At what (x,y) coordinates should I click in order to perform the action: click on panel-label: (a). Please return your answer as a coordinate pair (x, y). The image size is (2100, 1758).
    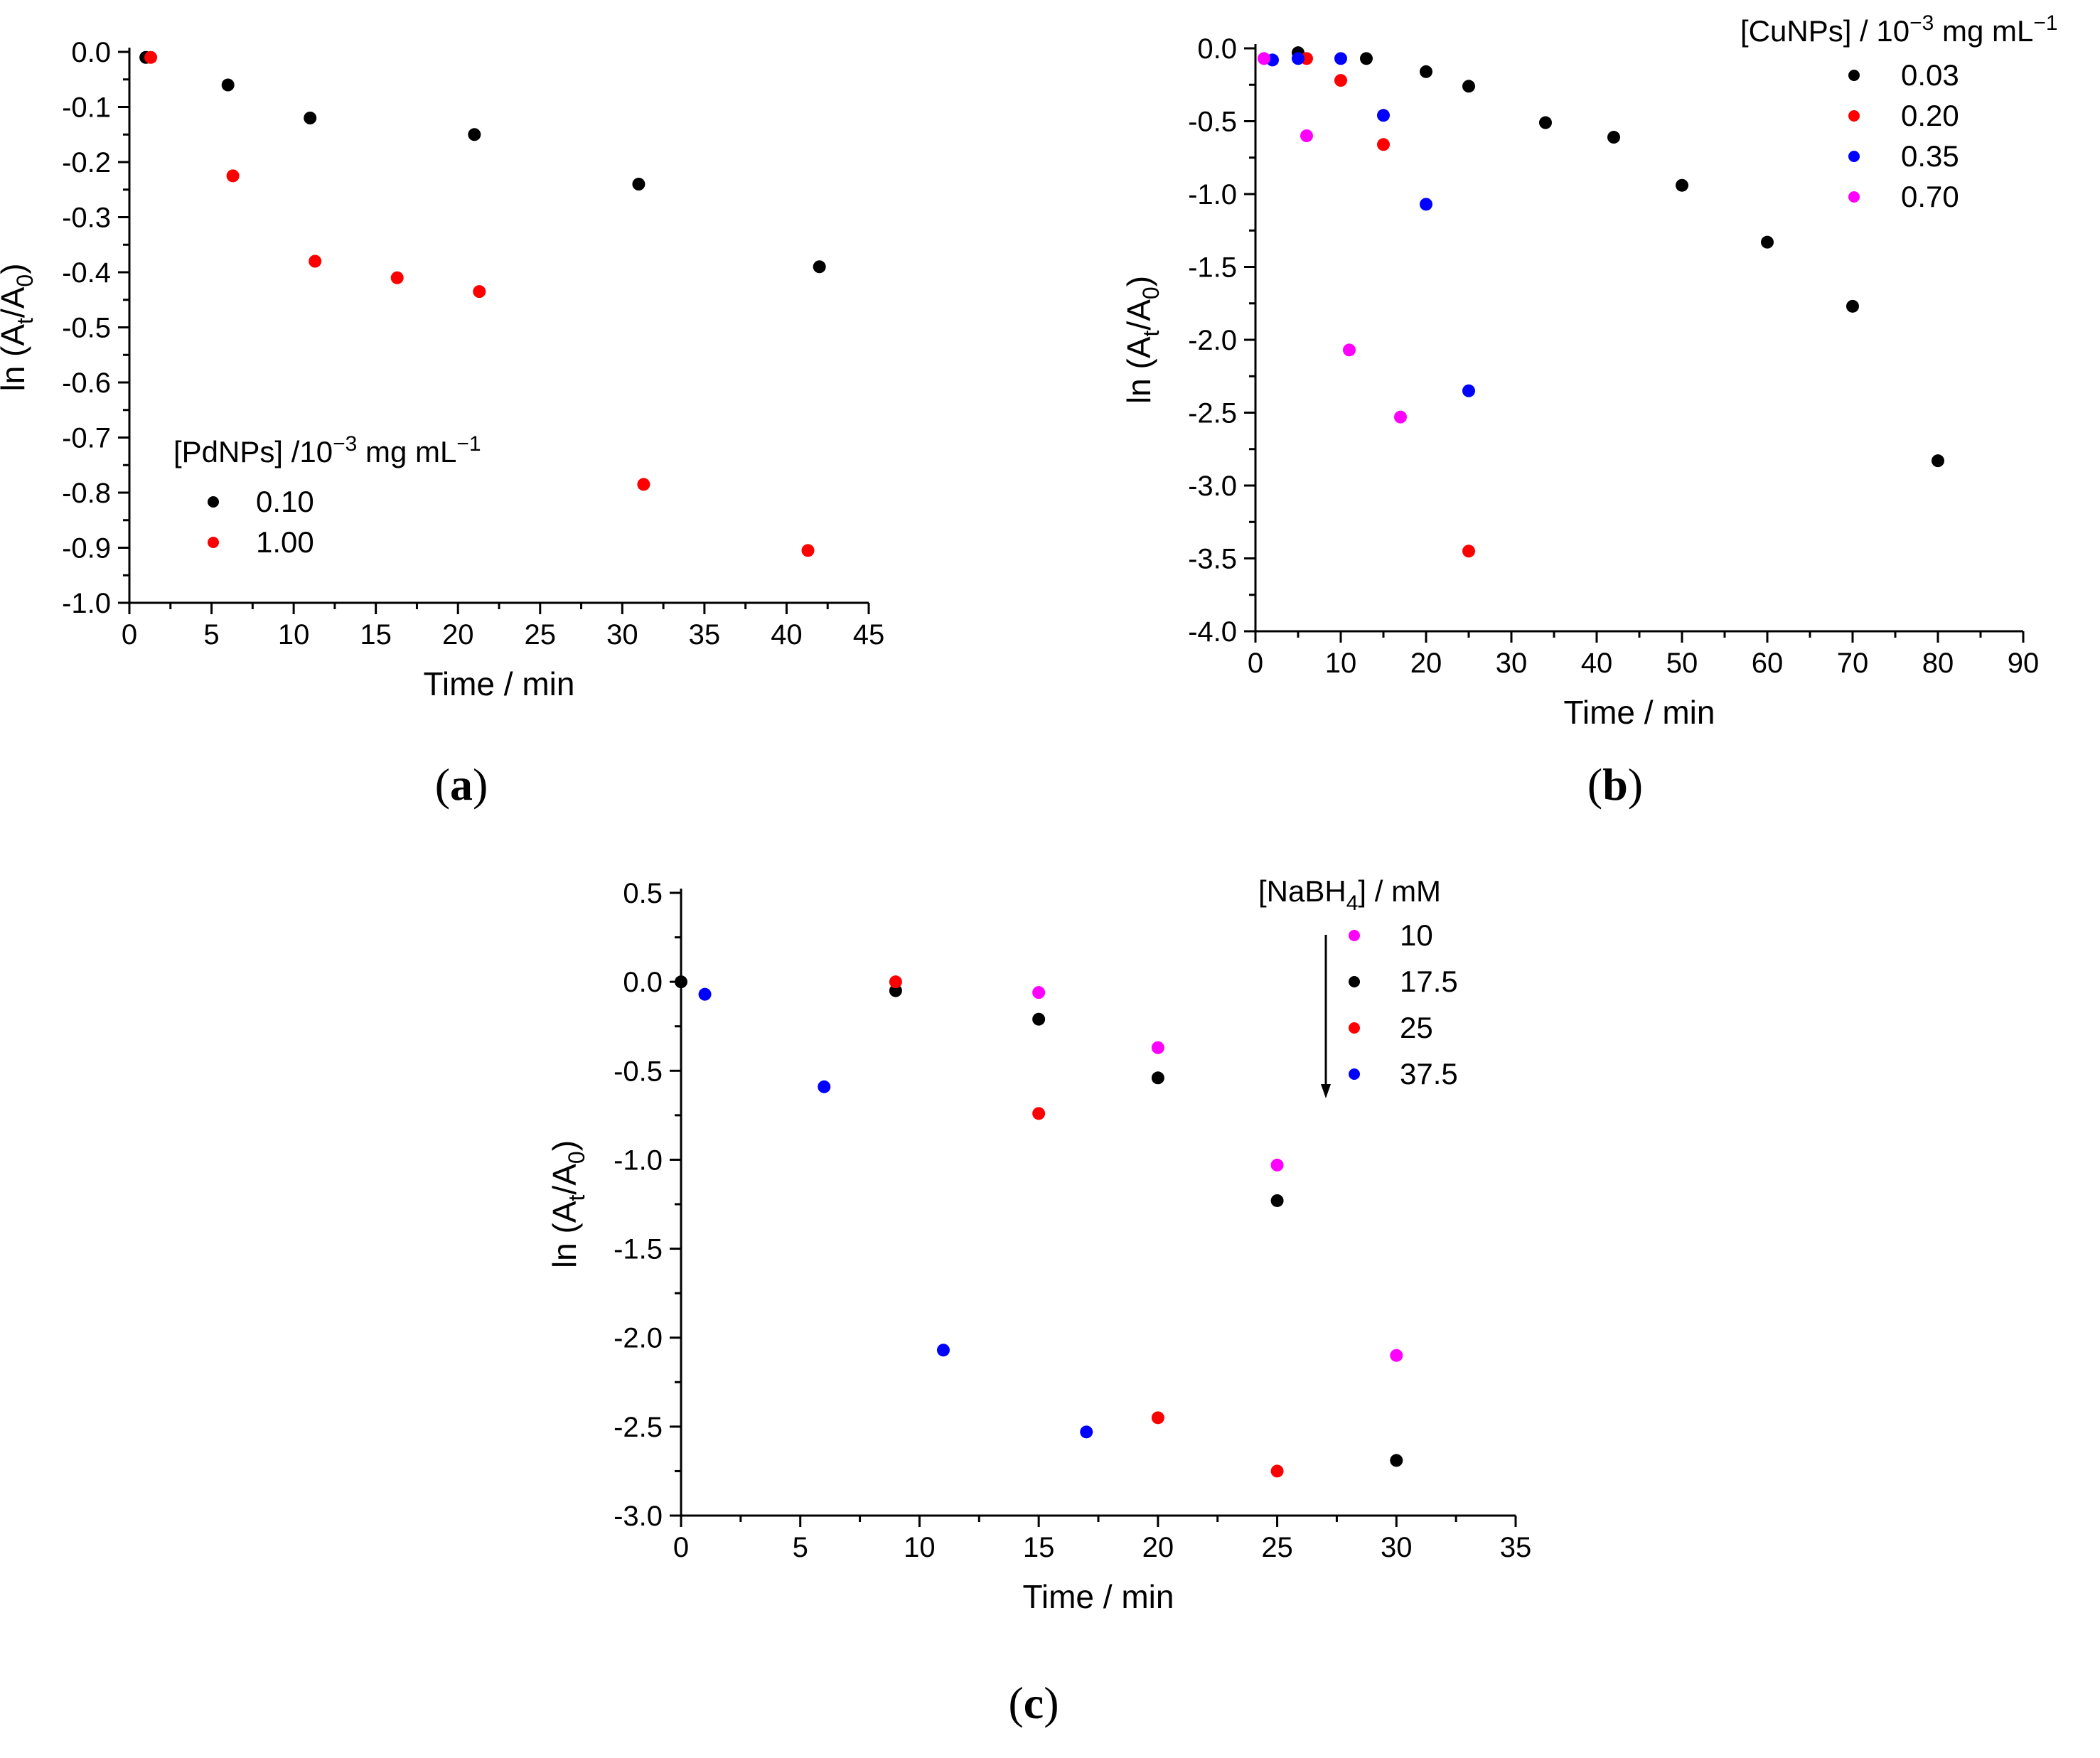
    Looking at the image, I should click on (462, 785).